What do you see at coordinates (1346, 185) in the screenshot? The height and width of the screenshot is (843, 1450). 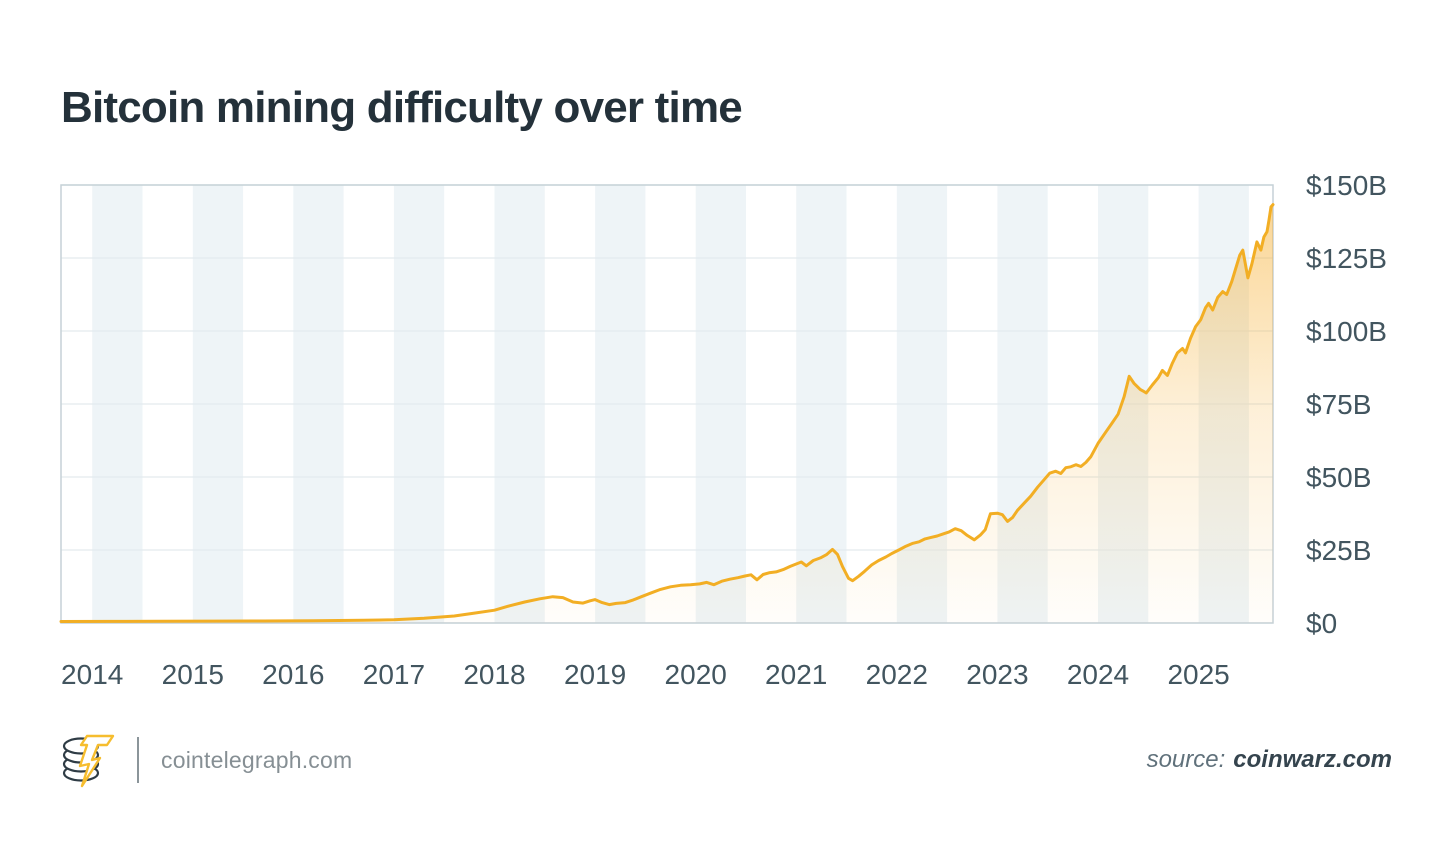 I see `y-axis-tick-label: $150B` at bounding box center [1346, 185].